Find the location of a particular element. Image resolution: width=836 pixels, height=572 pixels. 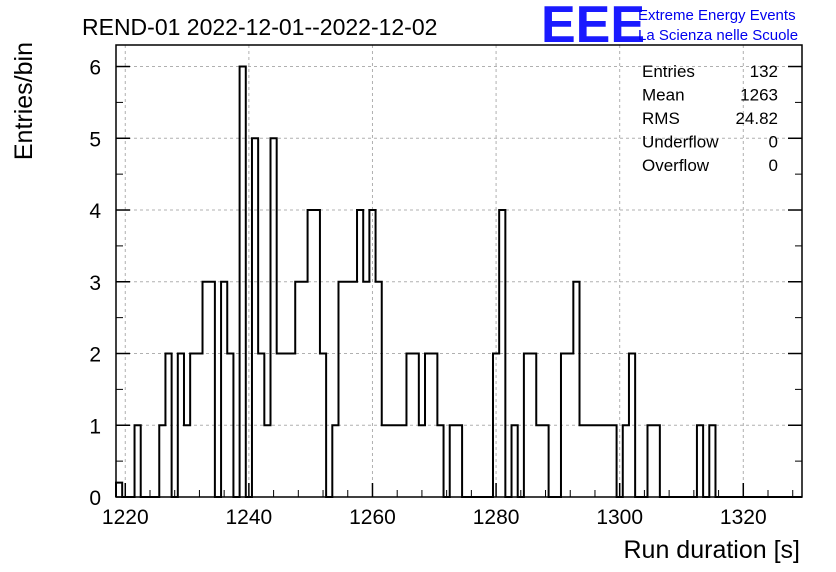

y-tick-label: 0 is located at coordinates (95, 498).